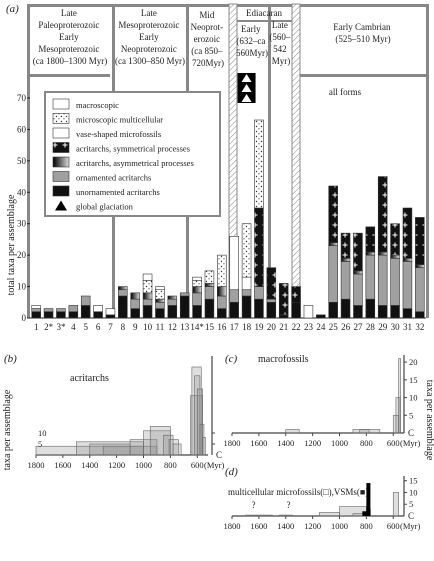  Describe the element at coordinates (36, 465) in the screenshot. I see `xtick-label: 1800` at that location.